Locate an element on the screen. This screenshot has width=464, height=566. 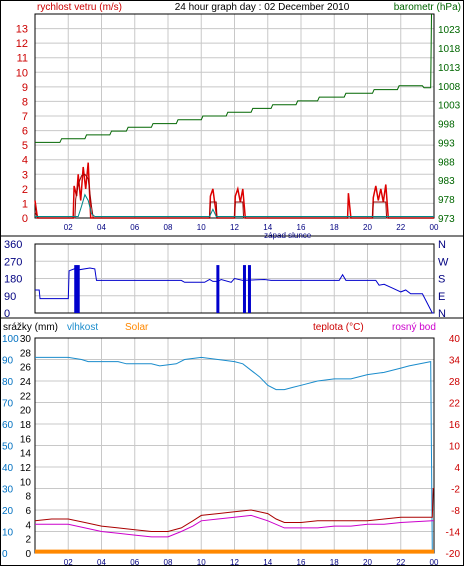
direction-tick-label: 180 is located at coordinates (13, 280).